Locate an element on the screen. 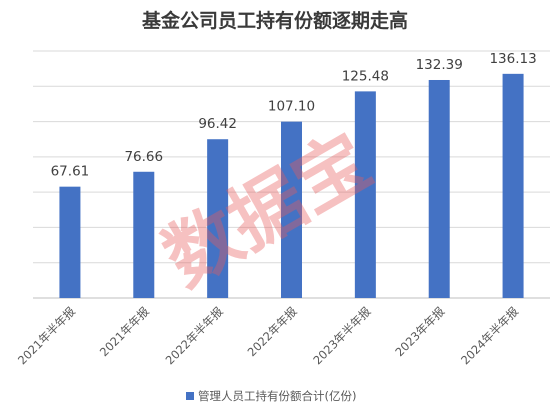 The width and height of the screenshot is (550, 415). data-label: 125.48 is located at coordinates (365, 76).